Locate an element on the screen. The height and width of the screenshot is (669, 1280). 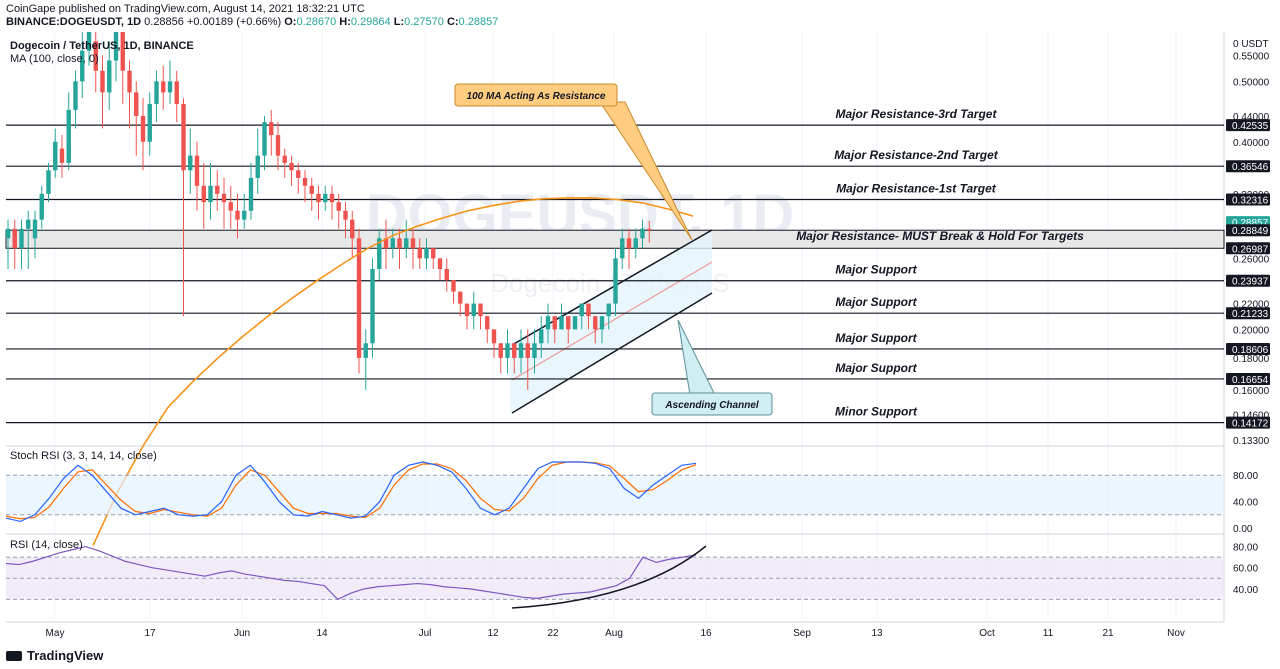
price-tag-text: 0.36546 is located at coordinates (1250, 167).